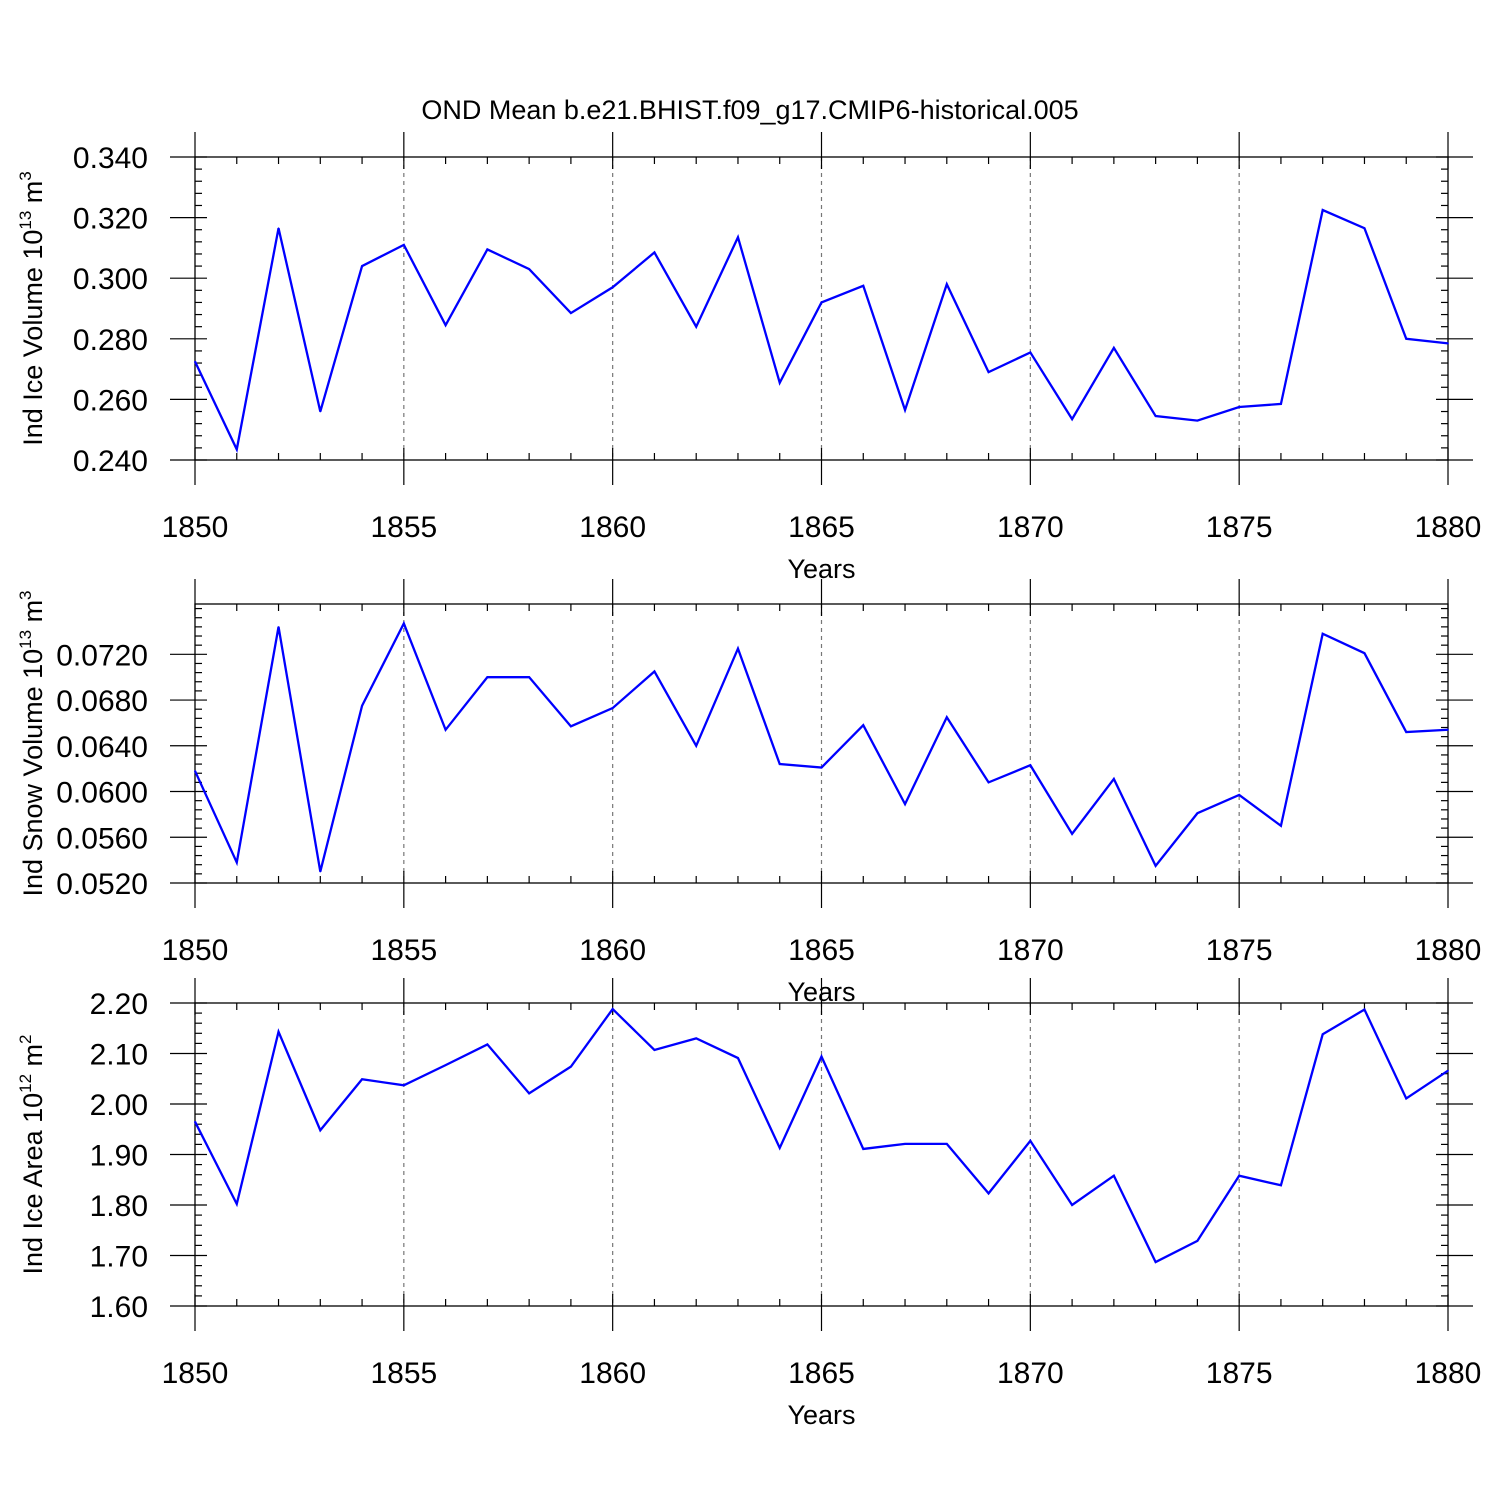 Image resolution: width=1500 pixels, height=1500 pixels. What do you see at coordinates (110, 340) in the screenshot?
I see `y-tick-label: 0.280` at bounding box center [110, 340].